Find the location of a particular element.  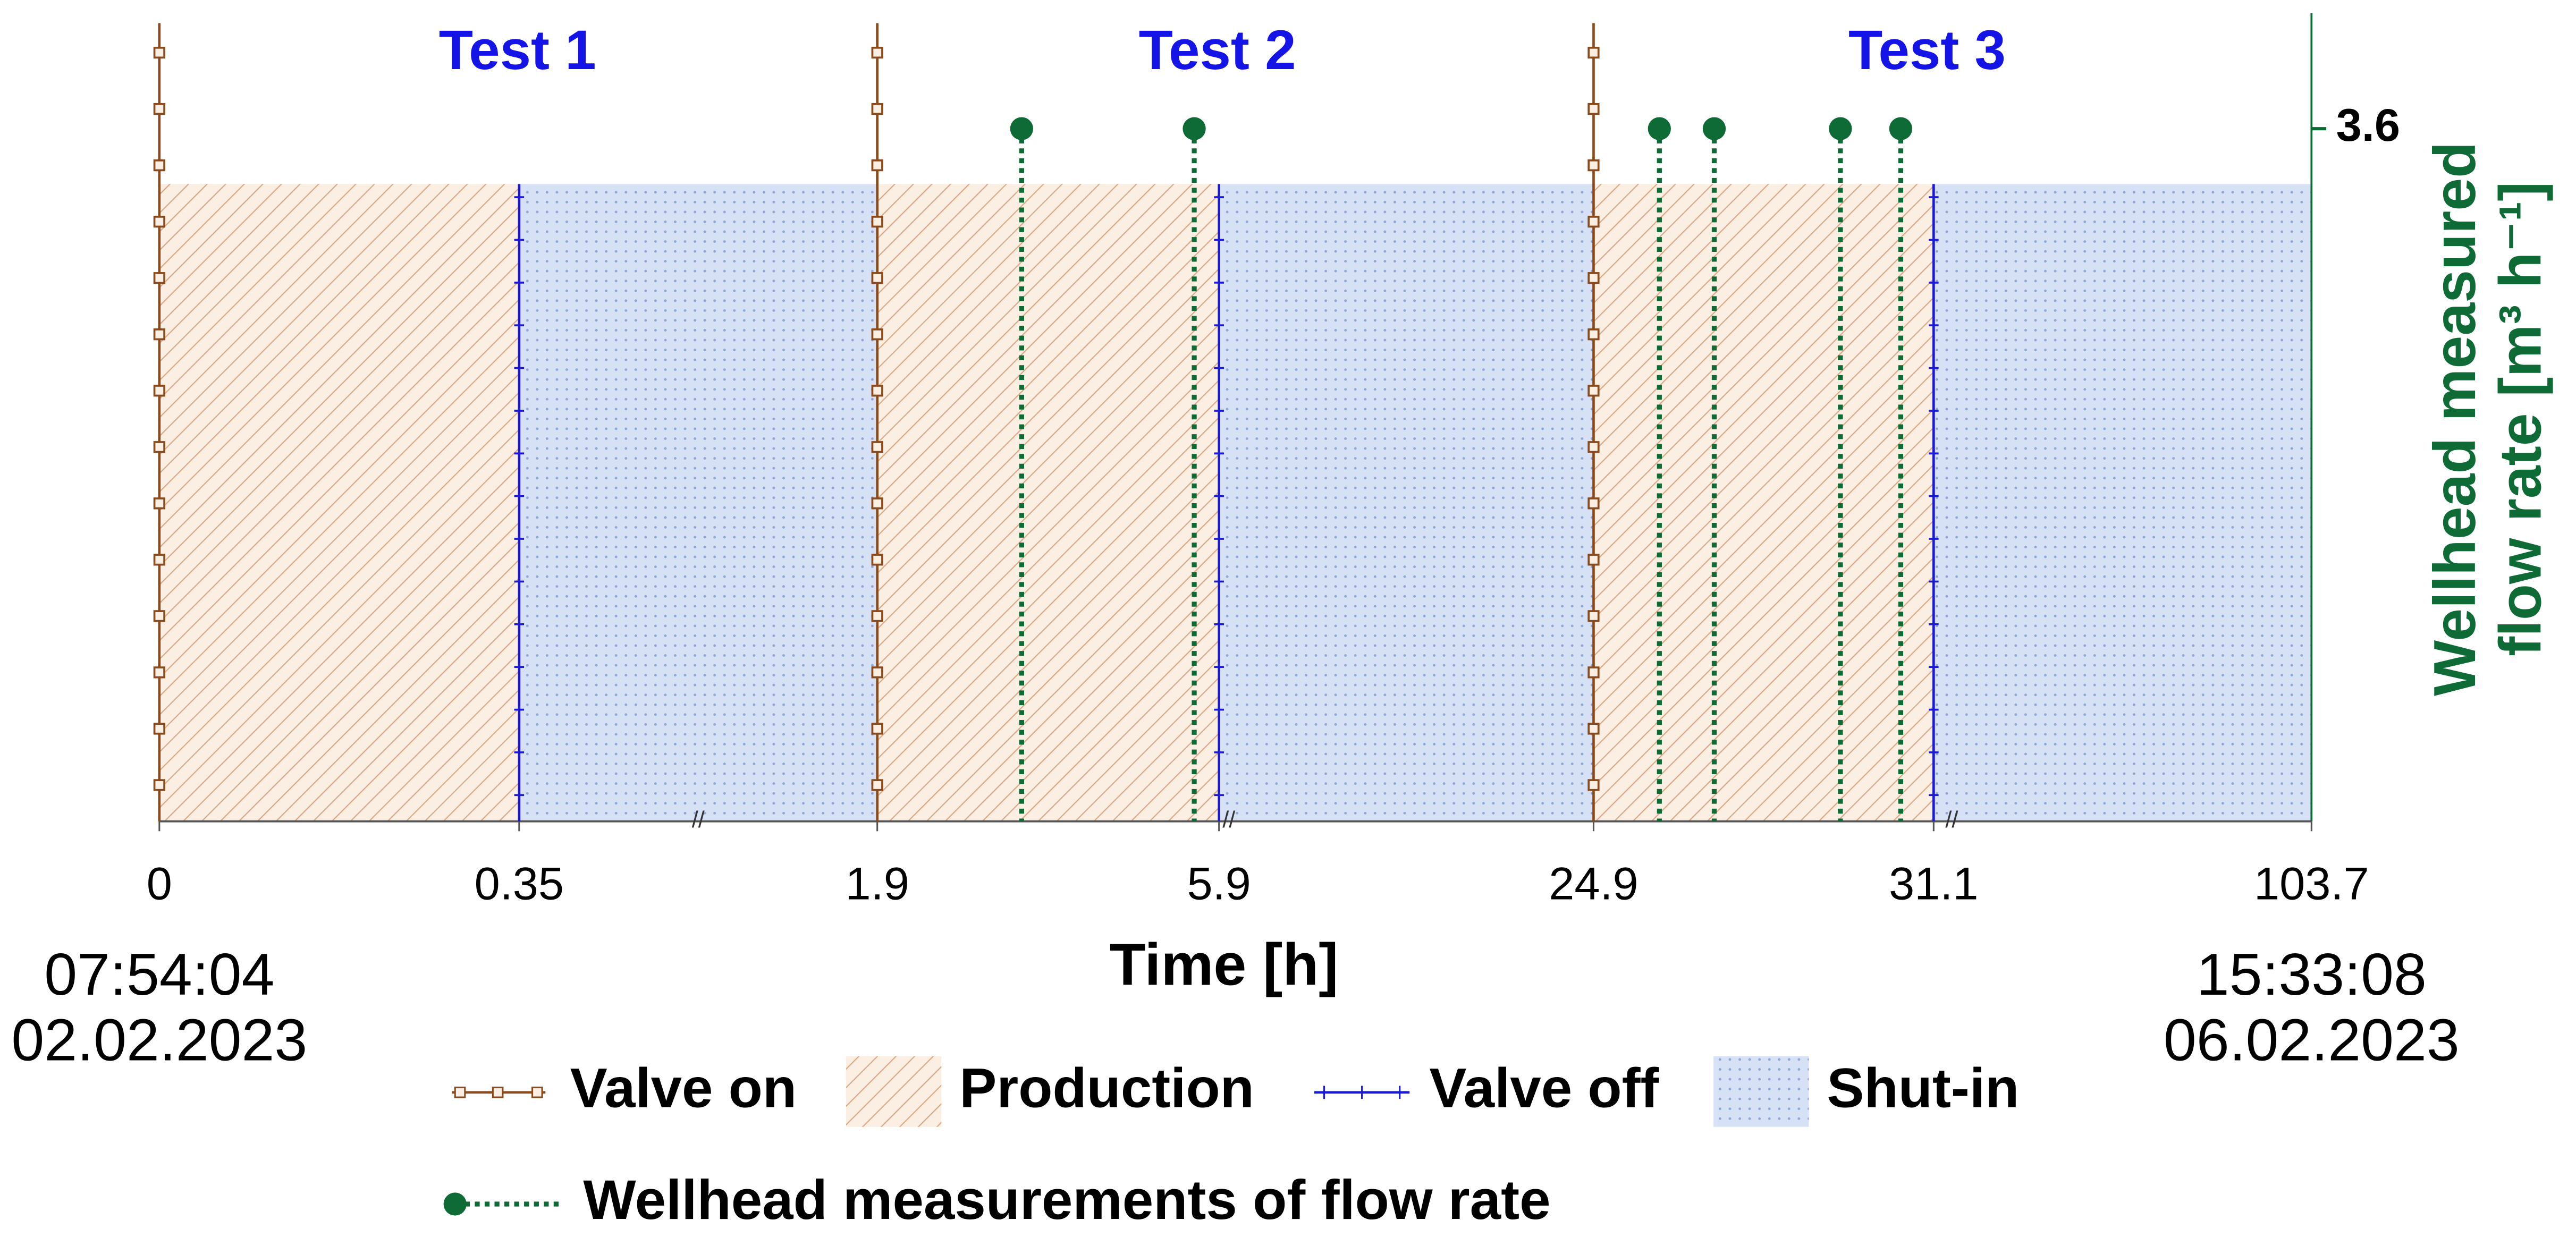

y2-axis-label-line: Wellhead measured is located at coordinates (2454, 419).